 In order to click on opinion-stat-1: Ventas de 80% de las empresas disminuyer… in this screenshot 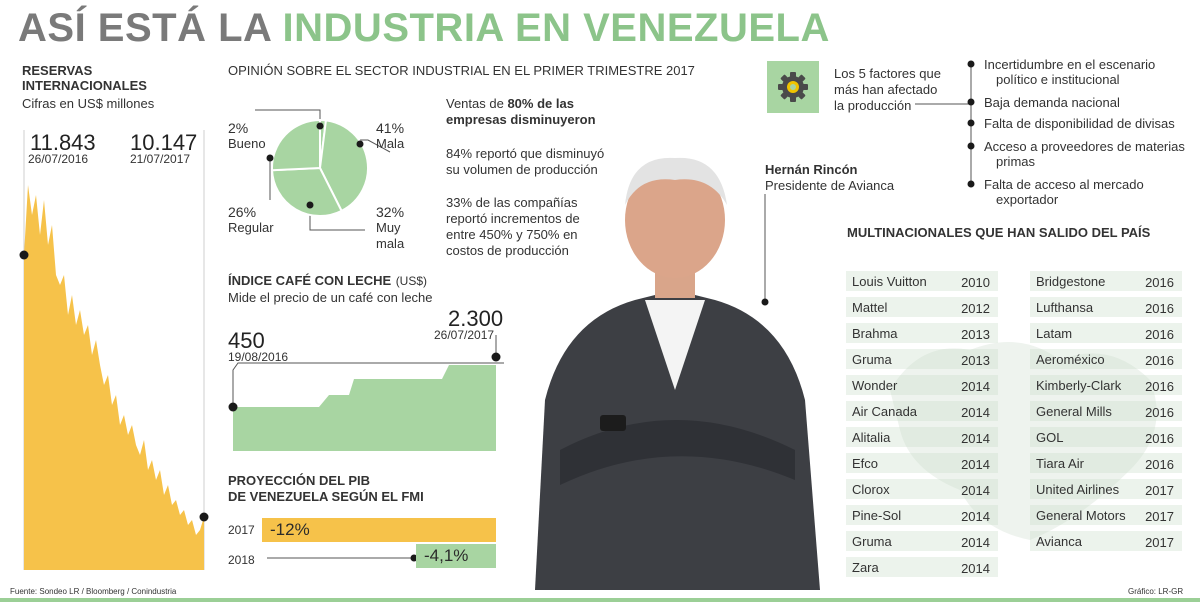, I will do `click(521, 112)`.